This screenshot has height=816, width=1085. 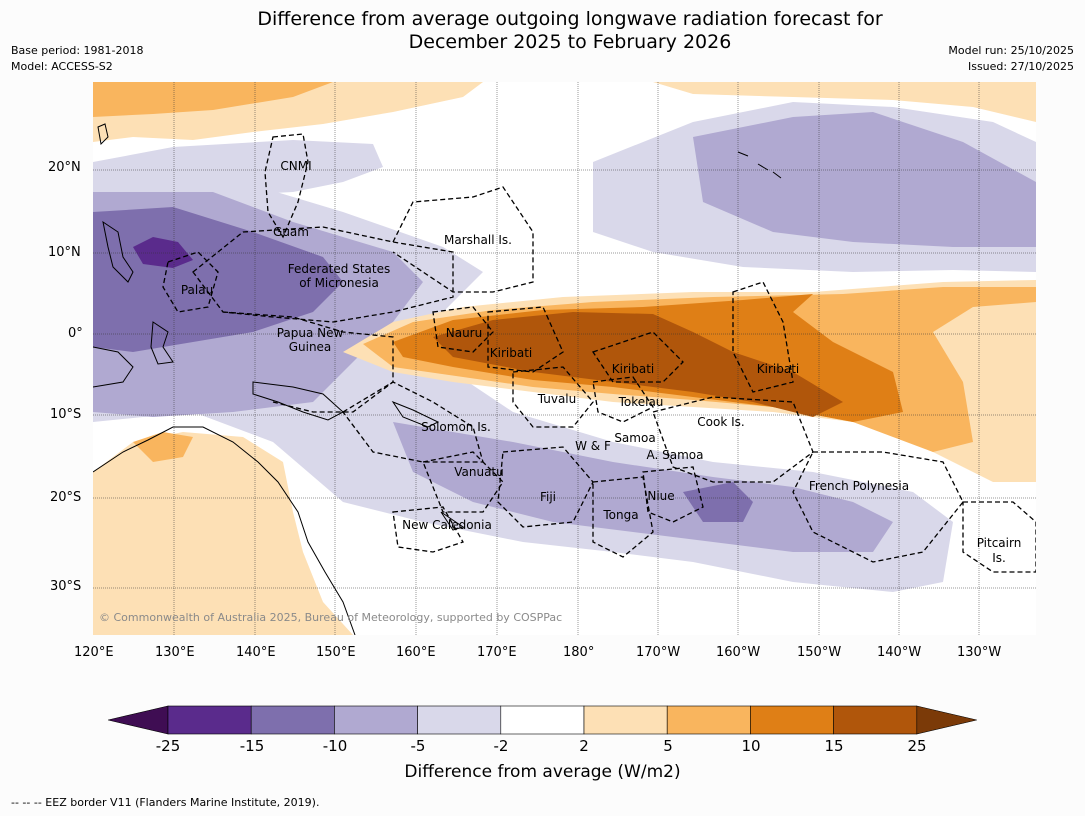 What do you see at coordinates (497, 652) in the screenshot?
I see `lon-label-170e: 170°E` at bounding box center [497, 652].